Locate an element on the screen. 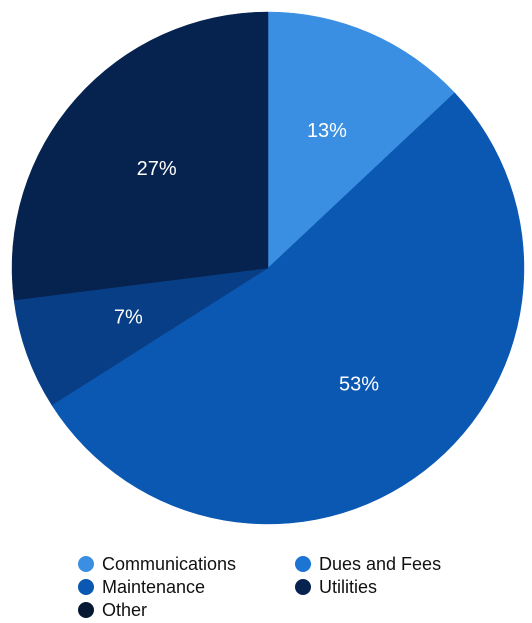 Image resolution: width=532 pixels, height=623 pixels. legend-item-other: Other is located at coordinates (112, 610).